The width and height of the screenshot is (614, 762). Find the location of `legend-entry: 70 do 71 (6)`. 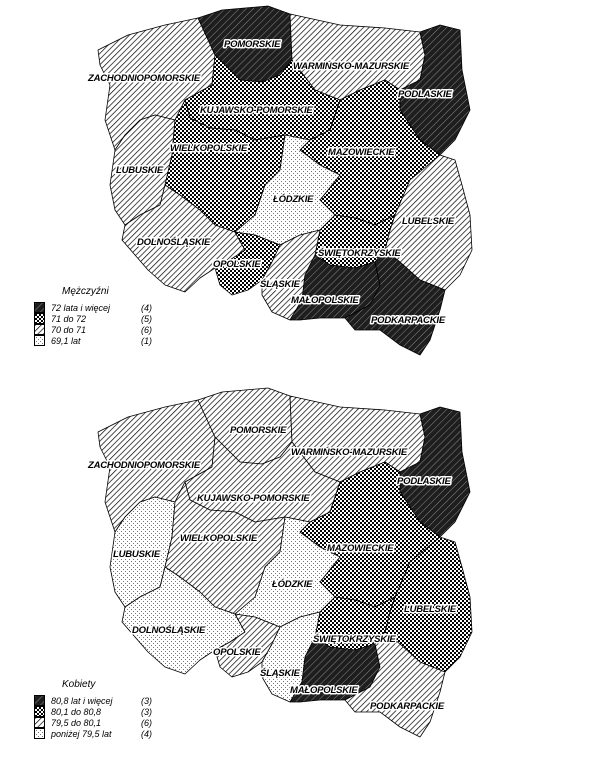

legend-entry: 70 do 71 (6) is located at coordinates (93, 329).